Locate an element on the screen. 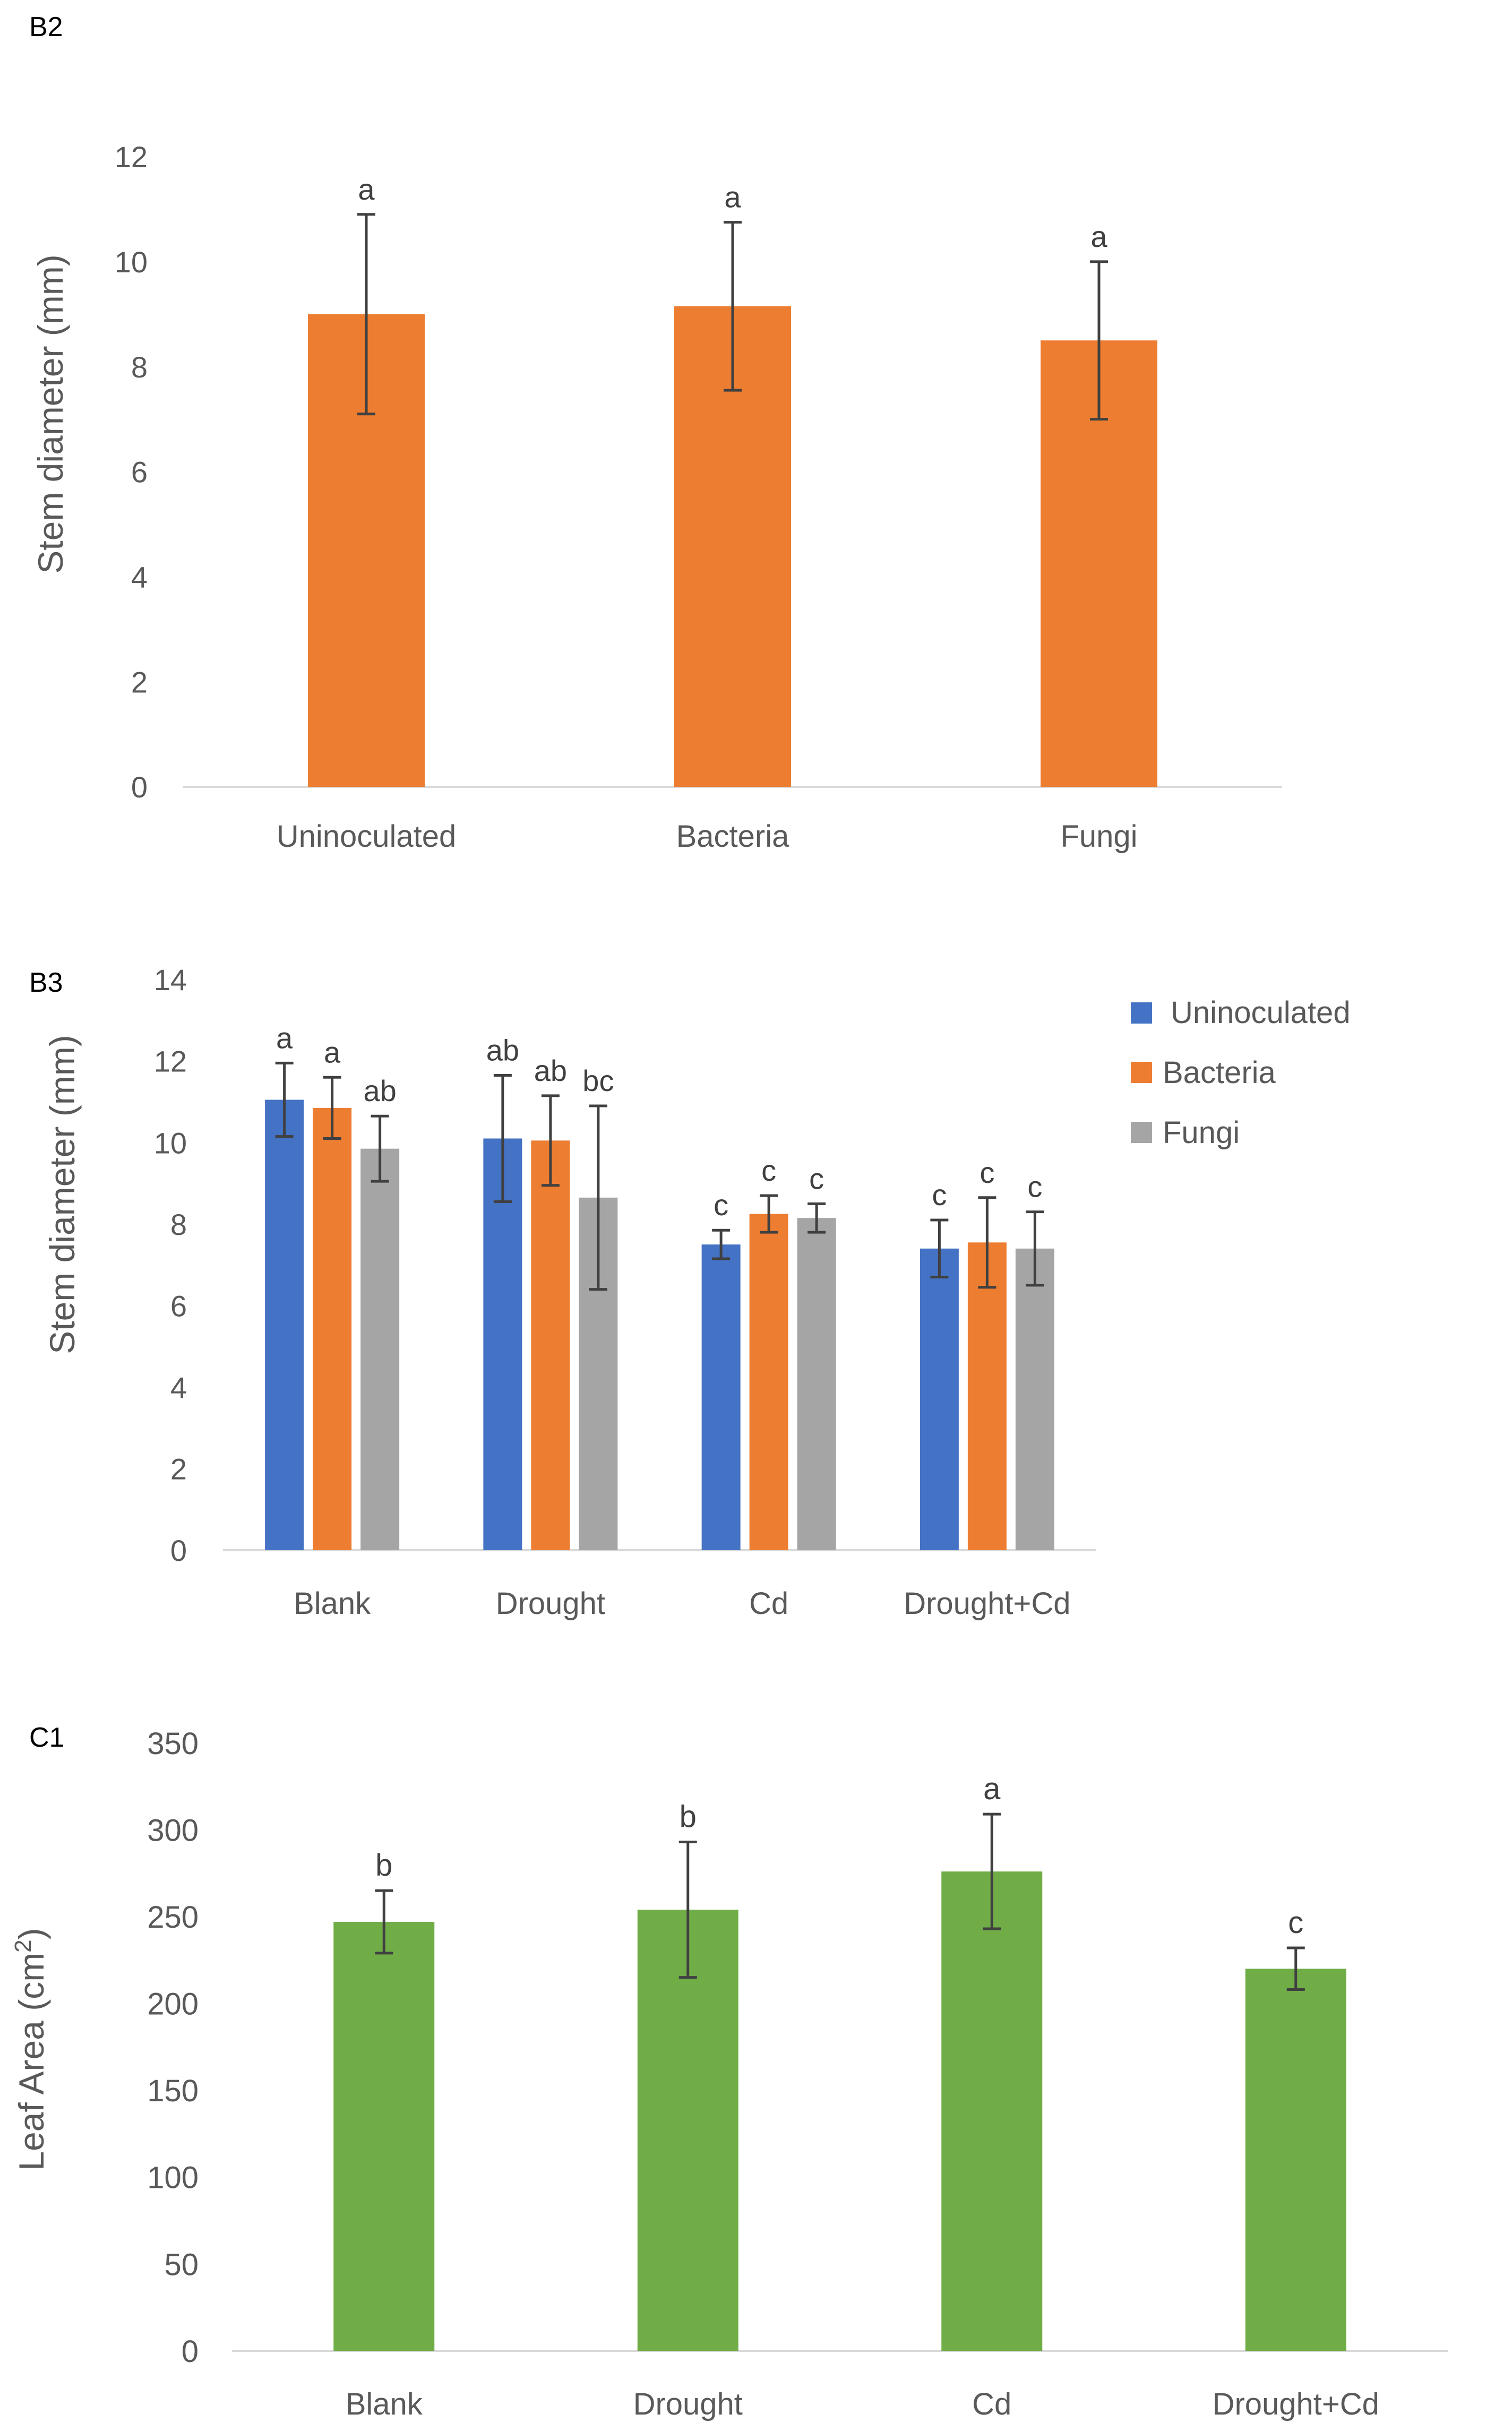  legend-swatch-bacteria is located at coordinates (1141, 1072).